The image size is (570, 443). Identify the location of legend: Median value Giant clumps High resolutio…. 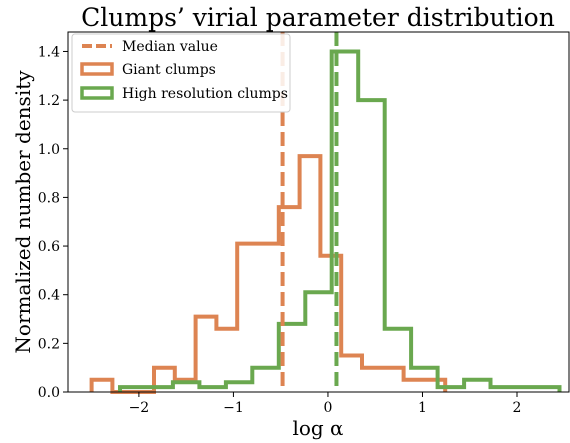
(181, 73).